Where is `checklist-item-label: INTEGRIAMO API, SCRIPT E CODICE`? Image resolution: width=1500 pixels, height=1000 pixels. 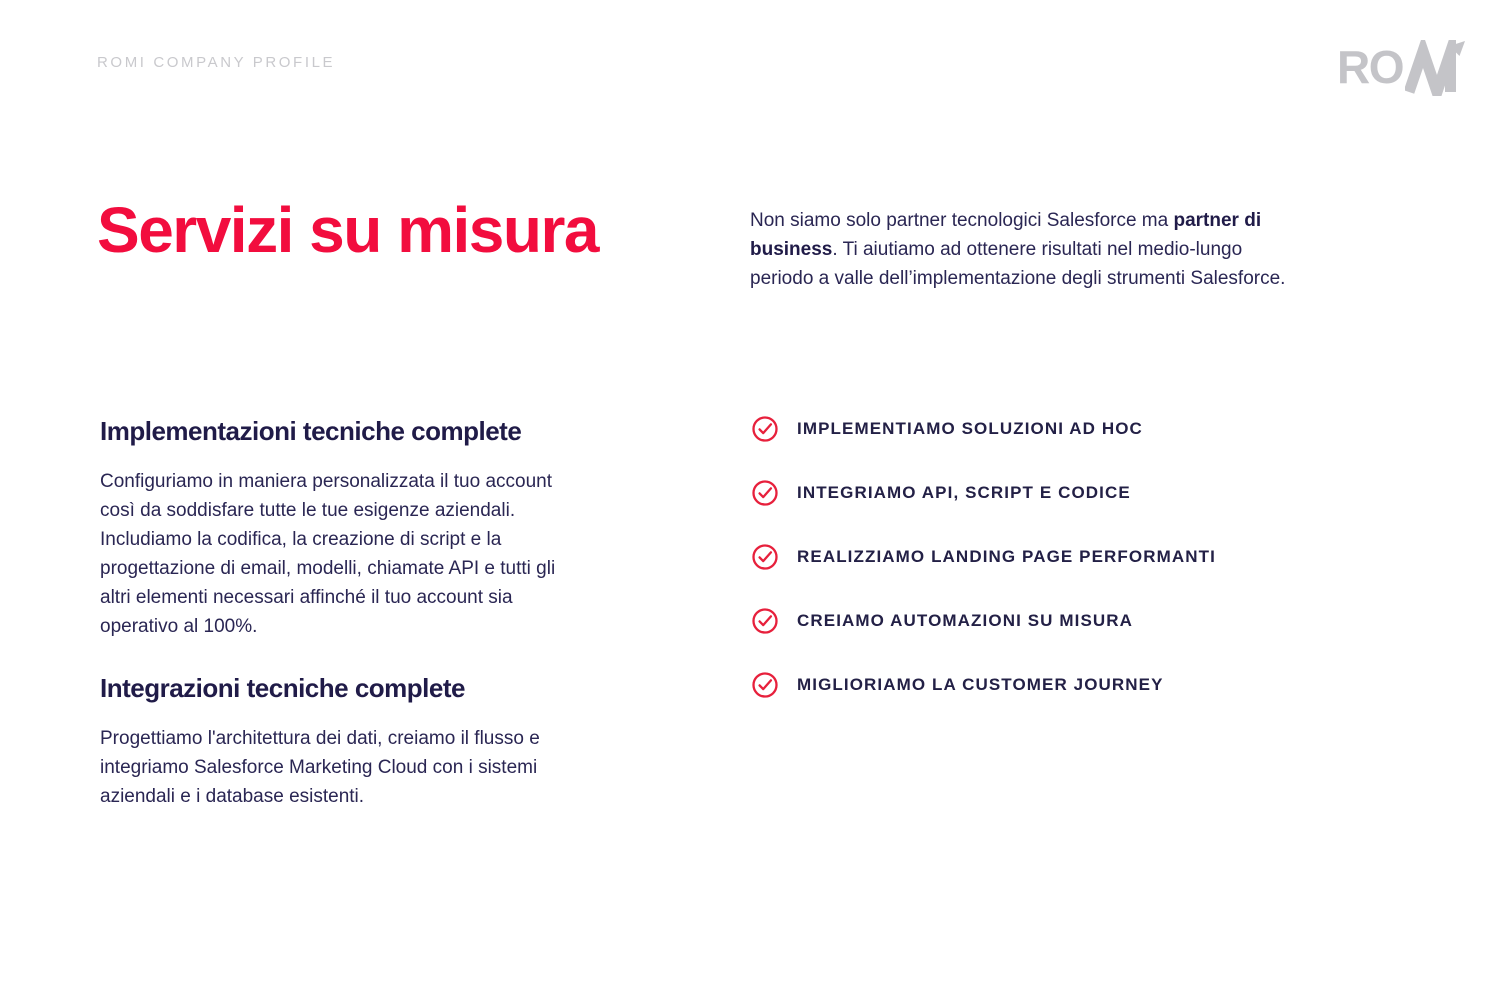
checklist-item-label: INTEGRIAMO API, SCRIPT E CODICE is located at coordinates (964, 492).